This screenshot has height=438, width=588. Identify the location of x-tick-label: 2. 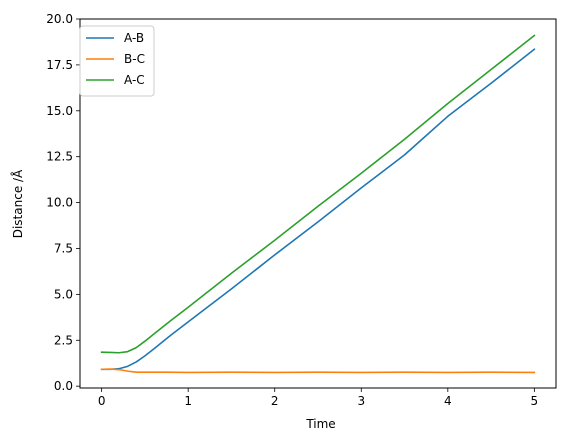
(275, 401).